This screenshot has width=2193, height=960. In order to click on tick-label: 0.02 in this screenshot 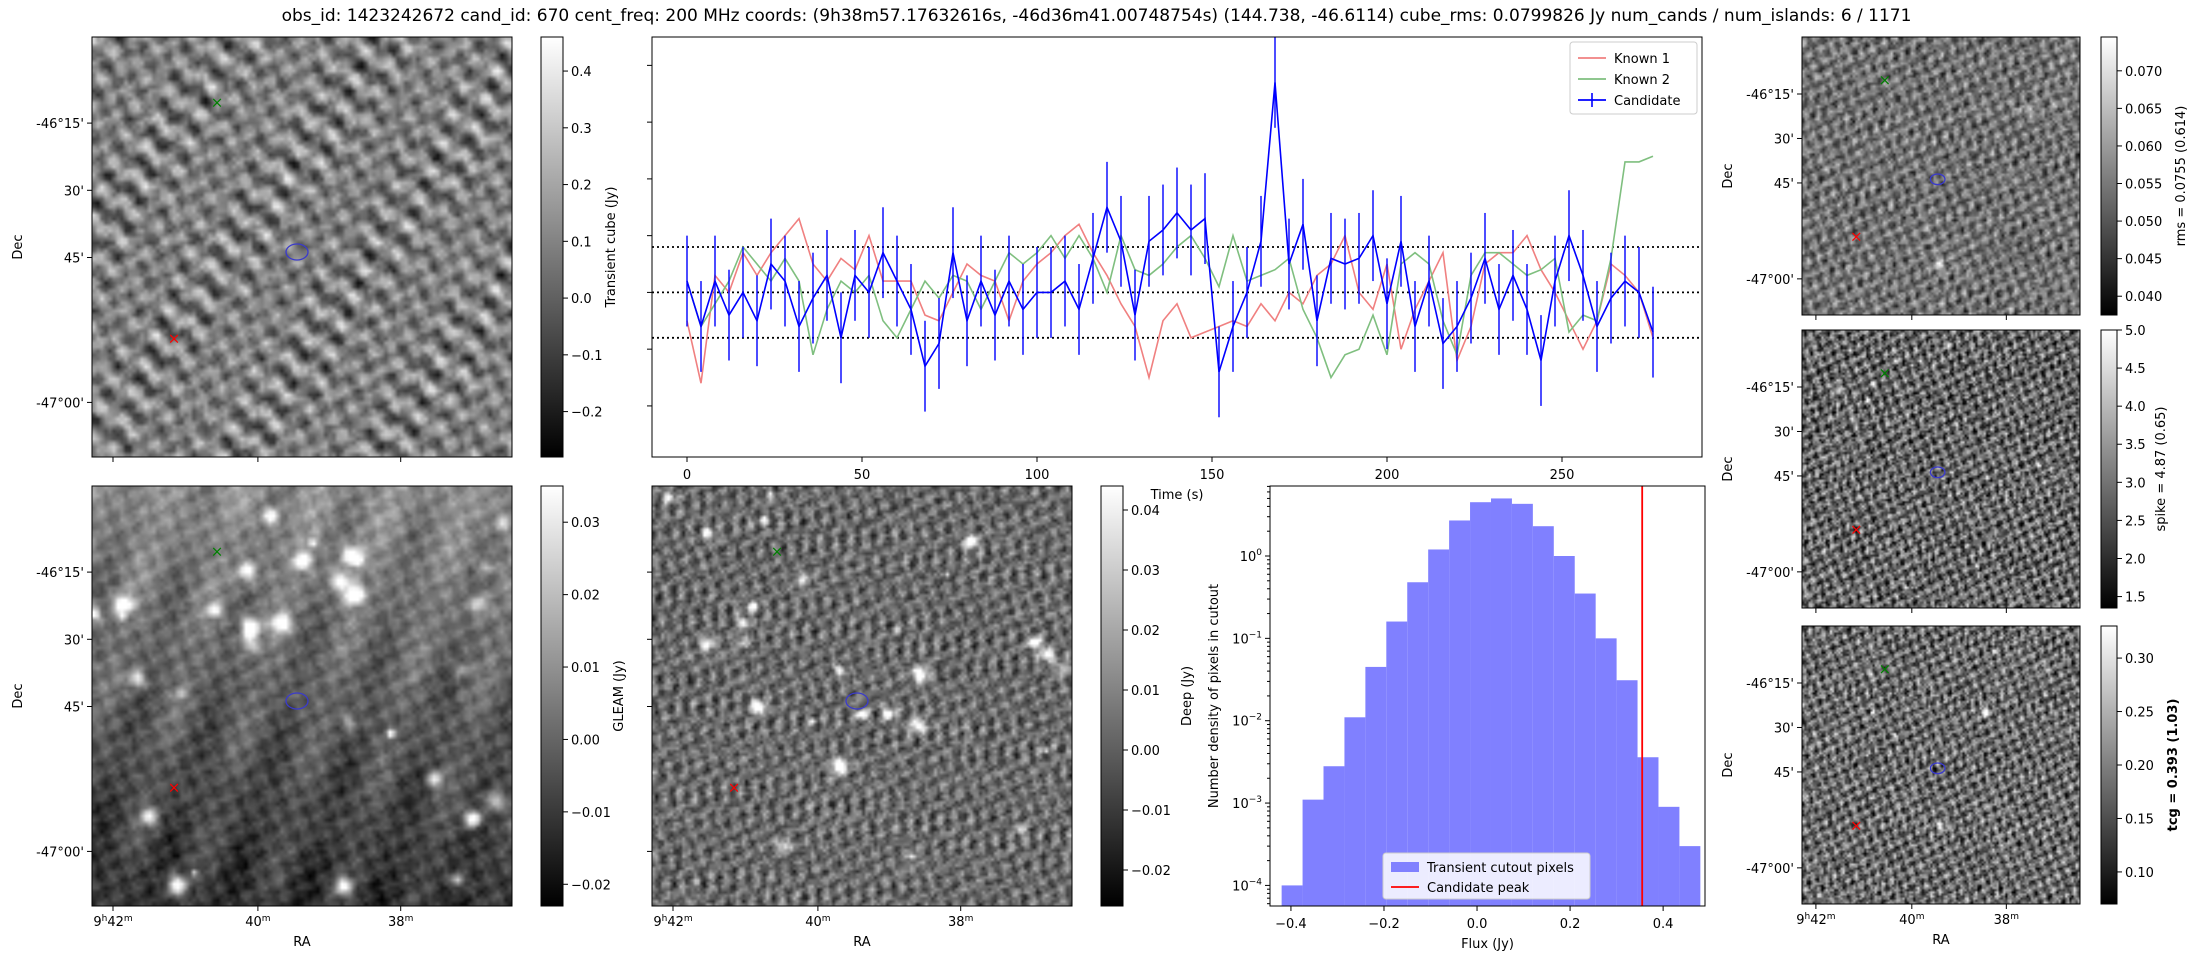, I will do `click(585, 596)`.